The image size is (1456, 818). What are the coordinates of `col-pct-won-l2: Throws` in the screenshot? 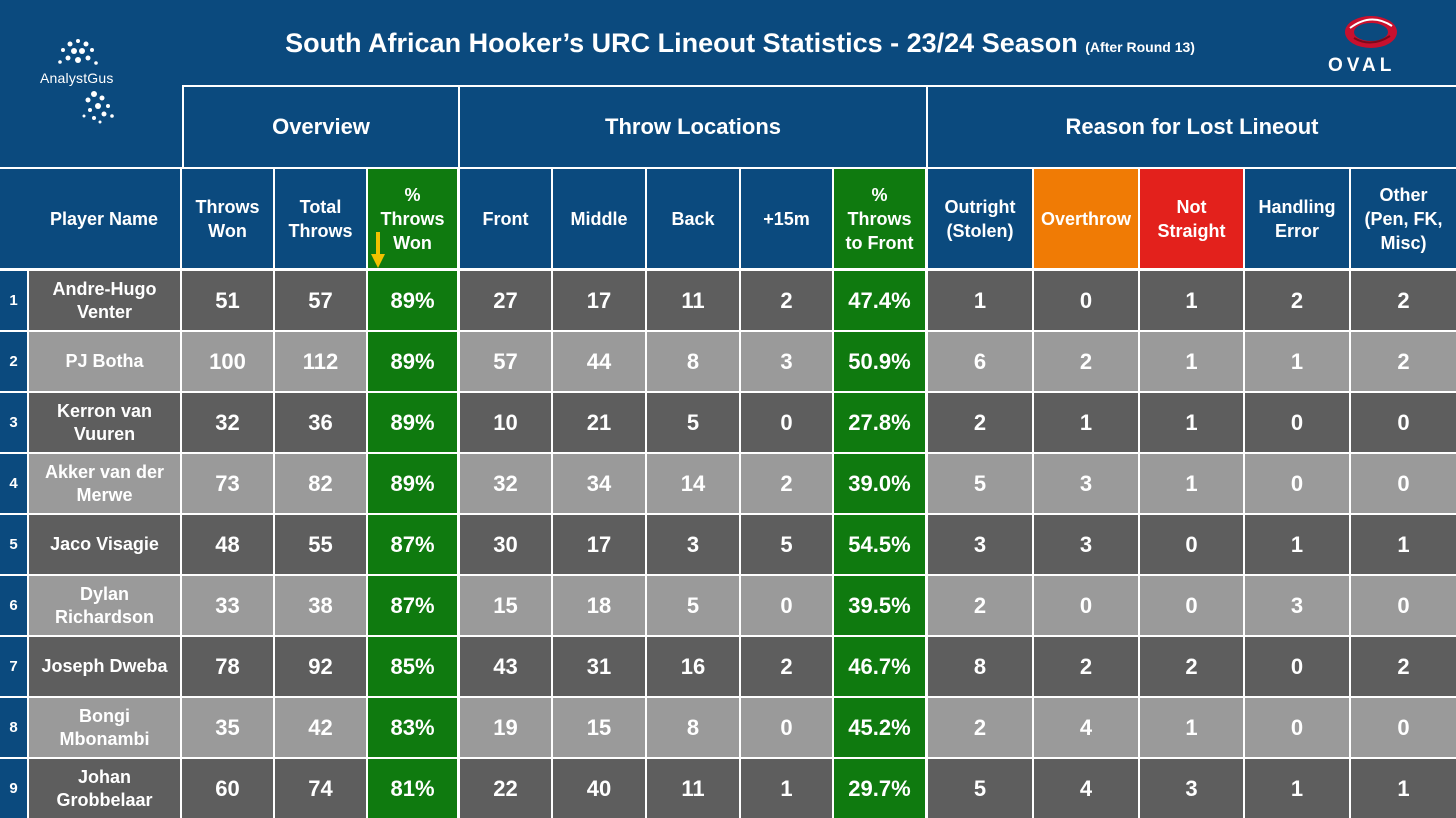 It's located at (412, 218).